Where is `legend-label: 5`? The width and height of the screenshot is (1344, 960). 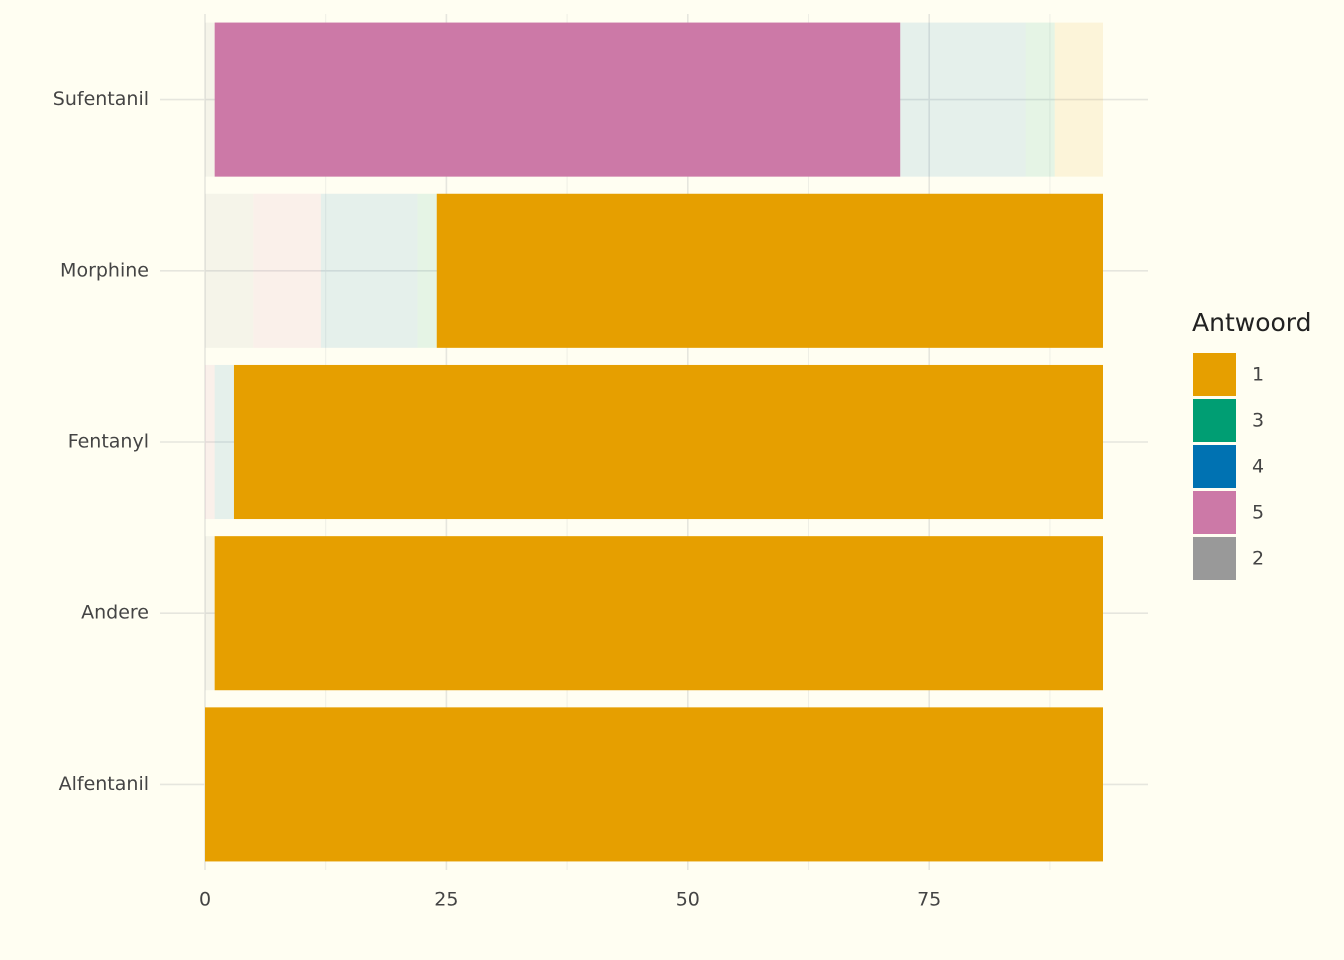
legend-label: 5 is located at coordinates (1258, 513).